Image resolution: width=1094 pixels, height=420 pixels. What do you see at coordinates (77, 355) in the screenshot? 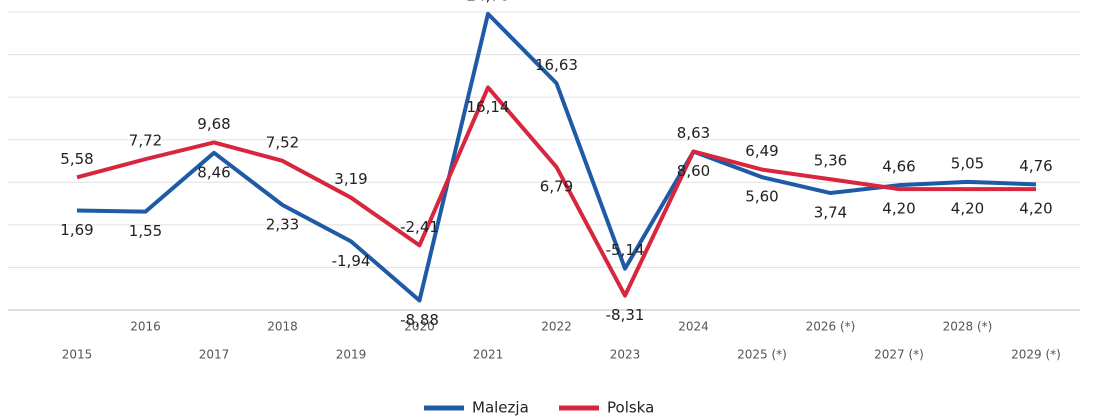
I see `x-tick-label: 2015` at bounding box center [77, 355].